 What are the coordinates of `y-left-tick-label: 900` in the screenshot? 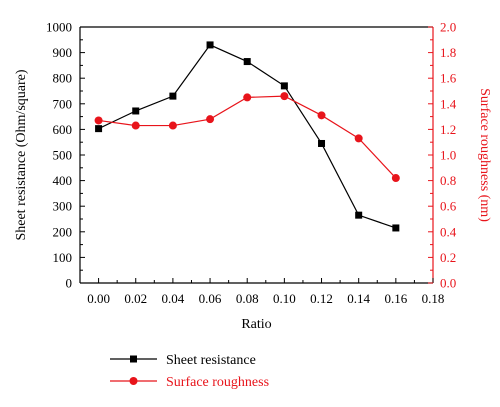 It's located at (63, 52).